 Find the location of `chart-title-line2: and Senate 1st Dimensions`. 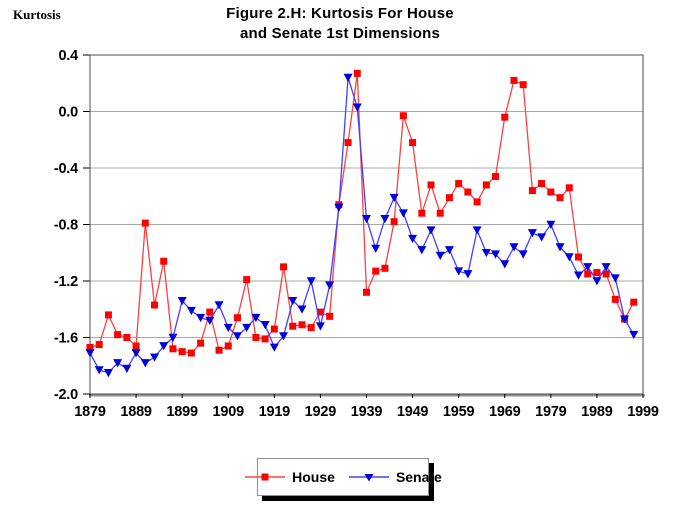

chart-title-line2: and Senate 1st Dimensions is located at coordinates (340, 33).